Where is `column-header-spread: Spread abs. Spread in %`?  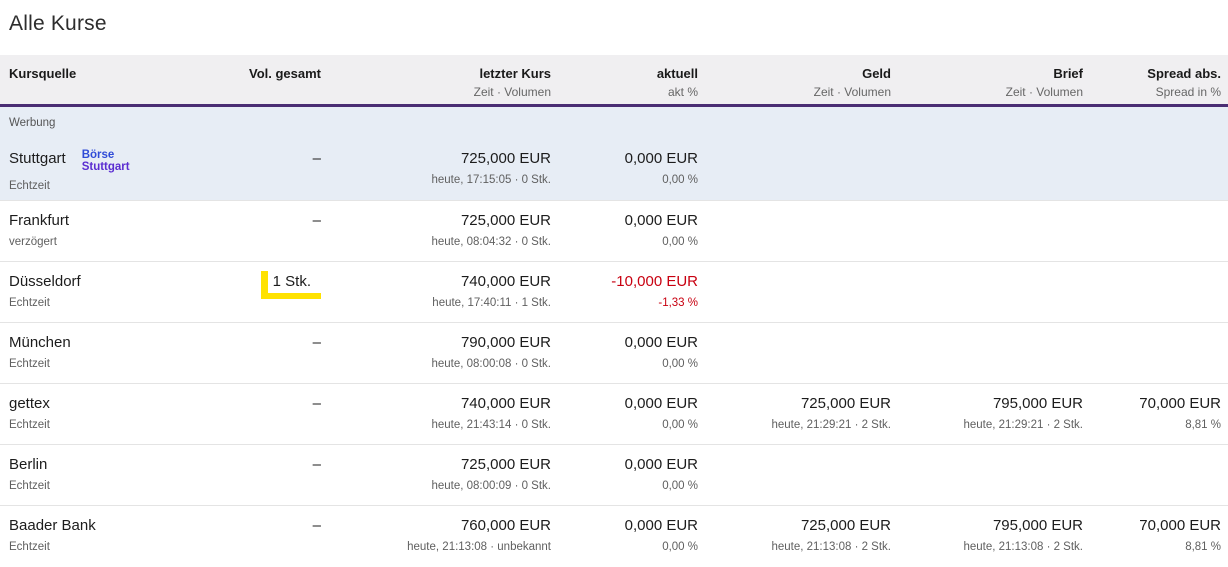
column-header-spread: Spread abs. Spread in % is located at coordinates (1184, 82).